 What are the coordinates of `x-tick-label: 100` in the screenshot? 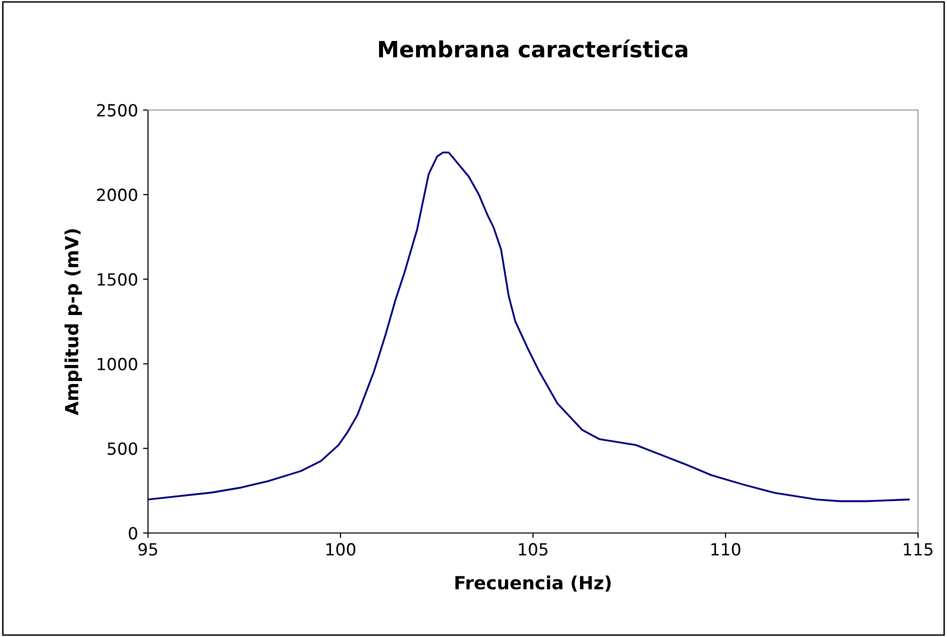 It's located at (341, 549).